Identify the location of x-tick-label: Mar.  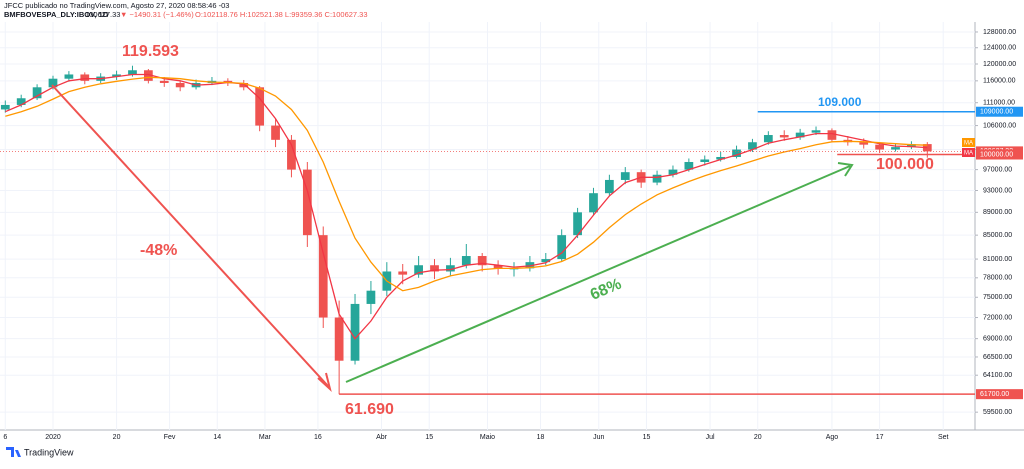
(265, 437).